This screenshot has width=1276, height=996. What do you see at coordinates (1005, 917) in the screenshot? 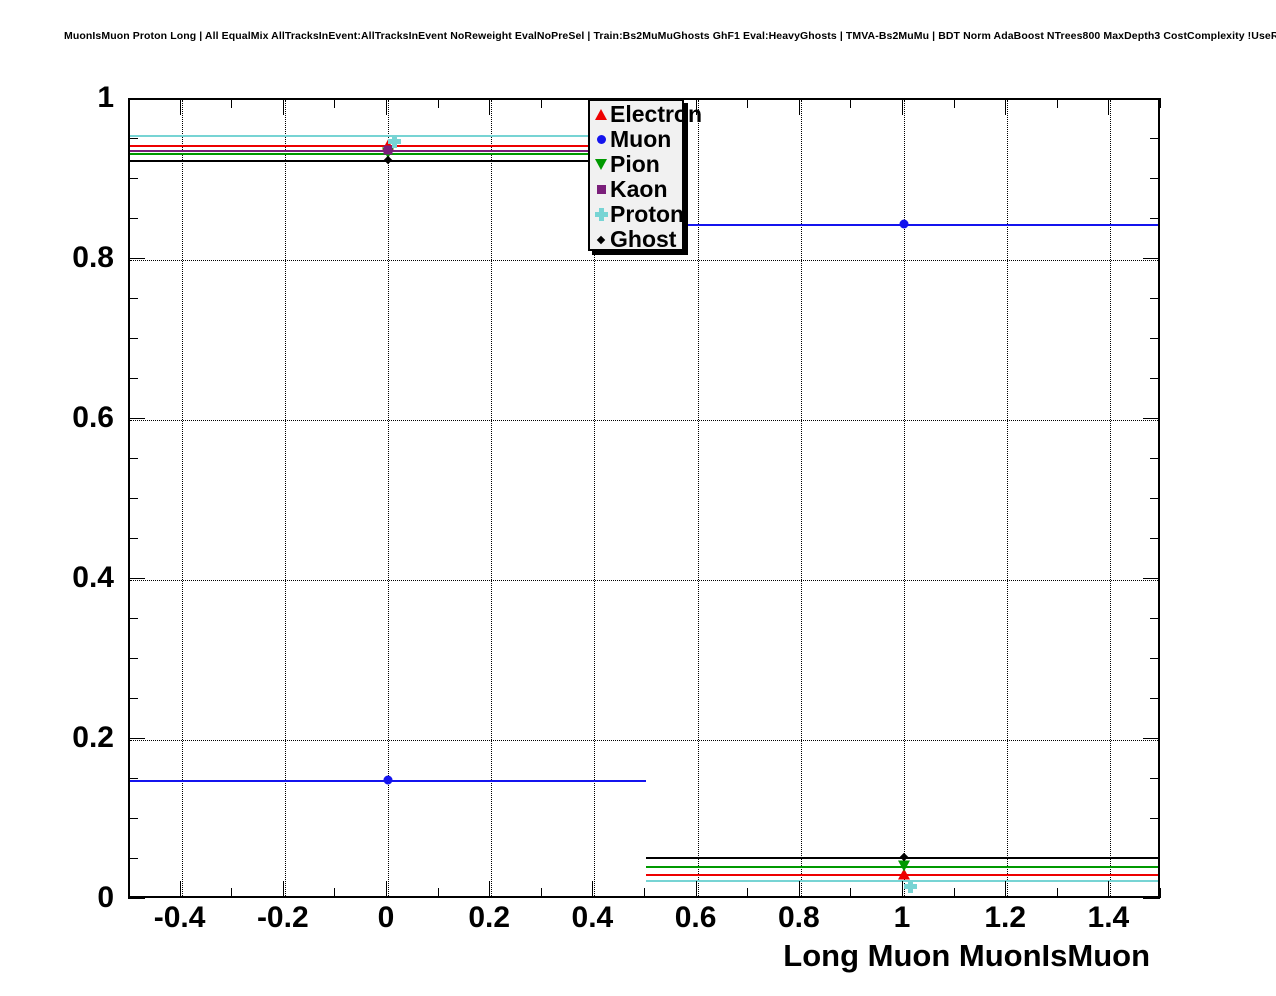
I see `x-axis-tick-label: 1.2` at bounding box center [1005, 917].